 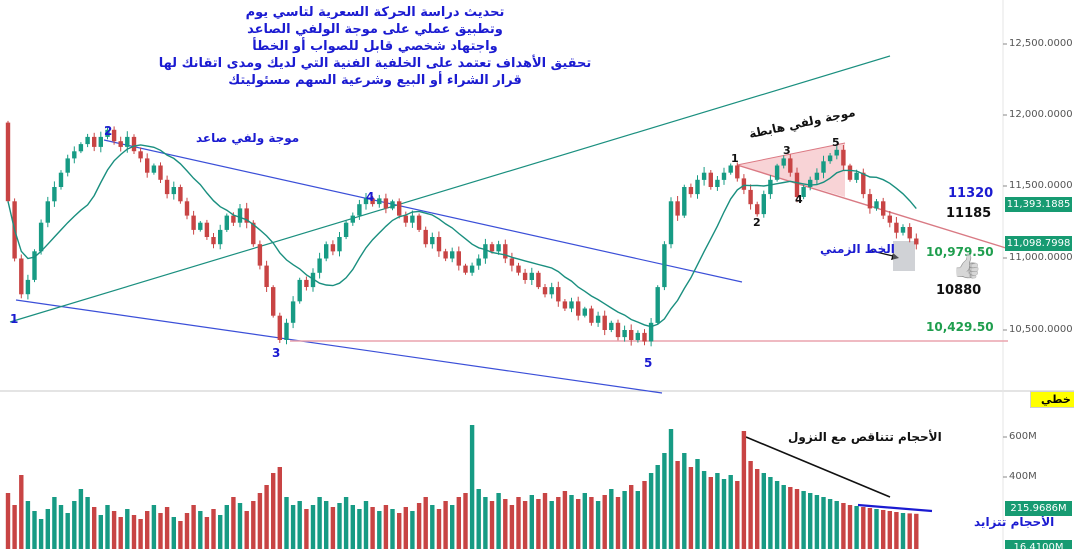 What do you see at coordinates (248, 138) in the screenshot?
I see `wolfe-up-wave-label: موجة ولفي صاعد` at bounding box center [248, 138].